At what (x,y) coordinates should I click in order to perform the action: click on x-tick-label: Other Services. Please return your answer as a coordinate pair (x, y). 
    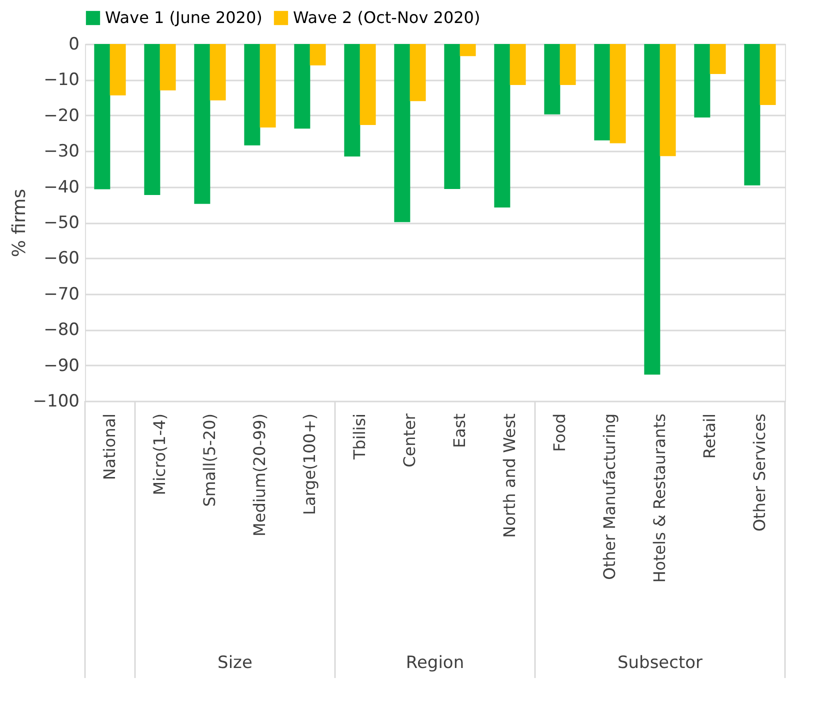
    Looking at the image, I should click on (759, 473).